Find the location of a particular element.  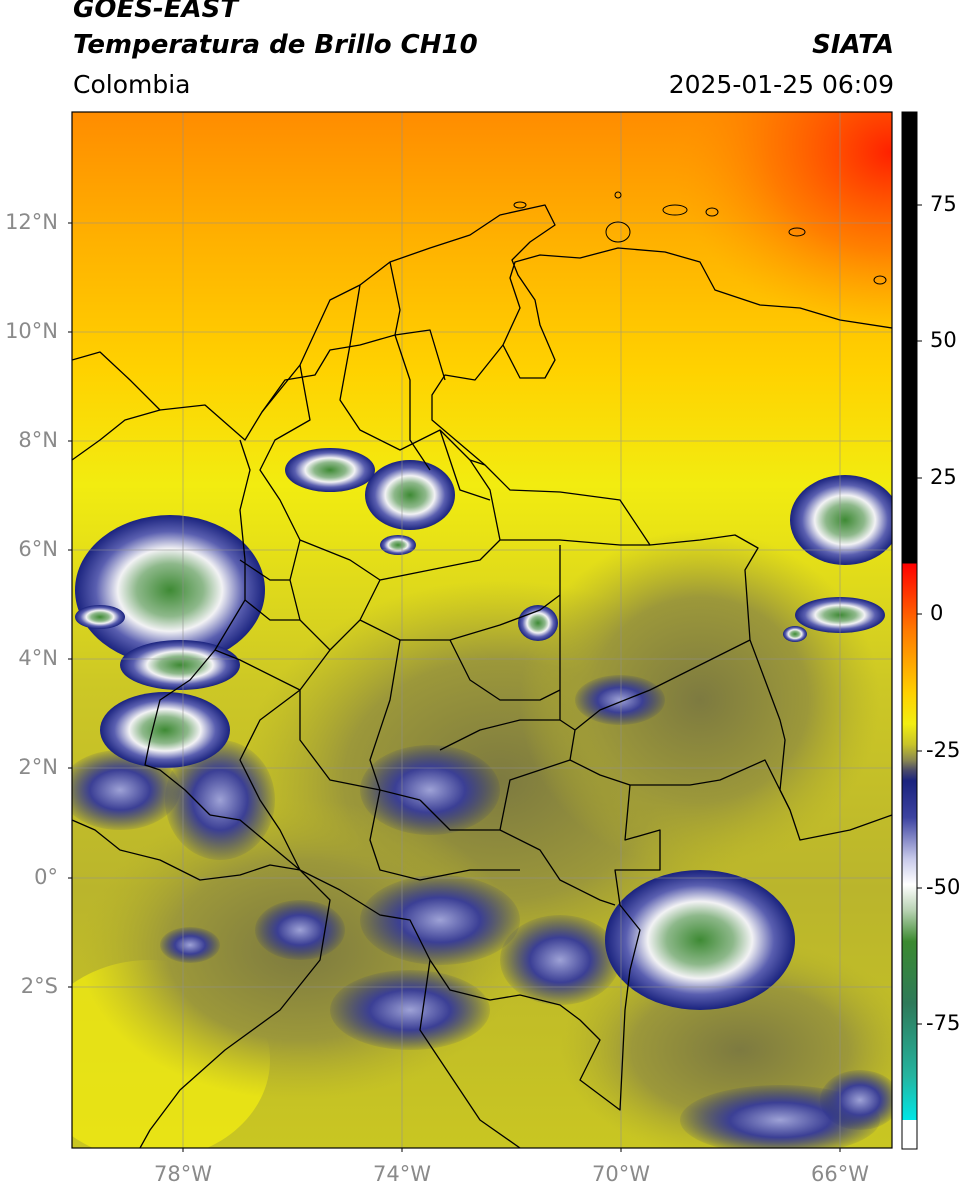

region-label: Colombia is located at coordinates (132, 84).